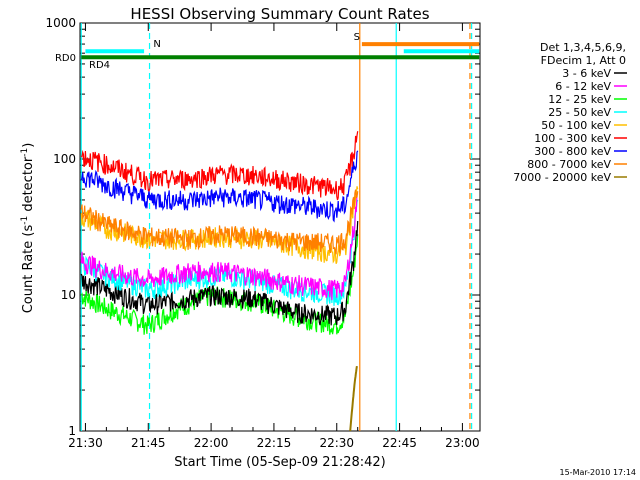  I want to click on x-tick-label: 22:00, so click(211, 443).